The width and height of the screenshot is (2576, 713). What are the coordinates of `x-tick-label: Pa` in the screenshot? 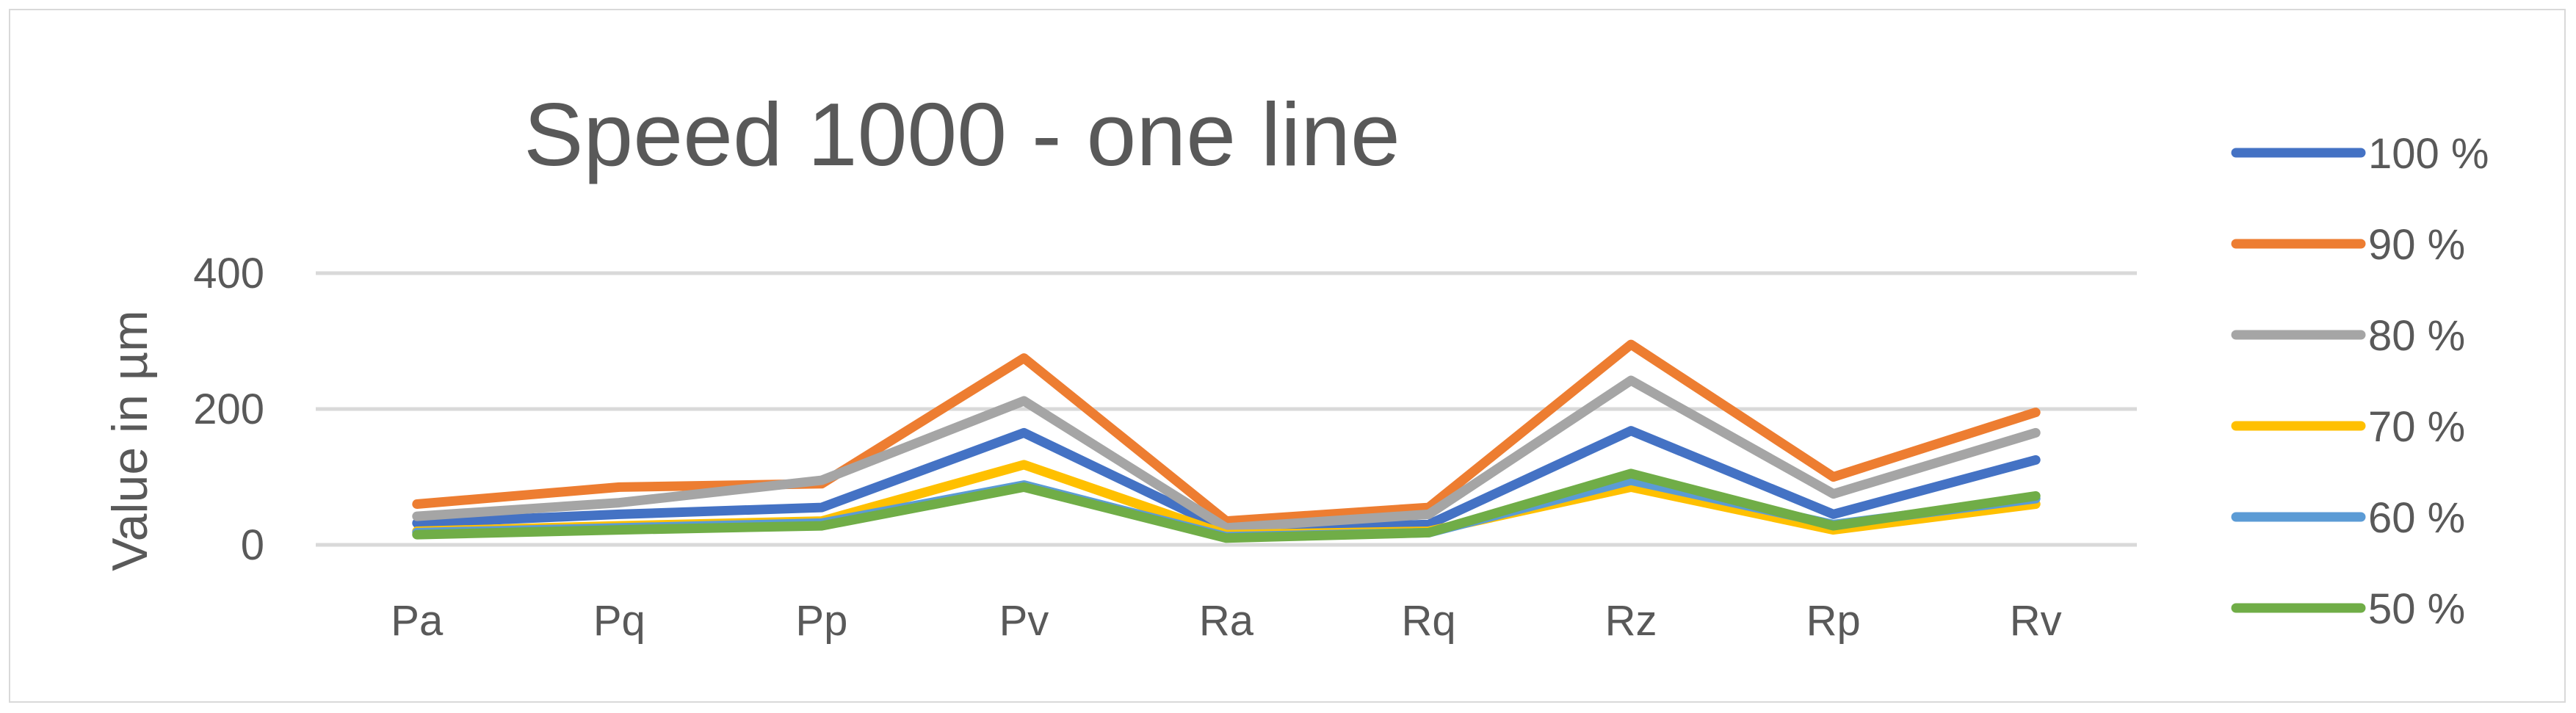 It's located at (417, 621).